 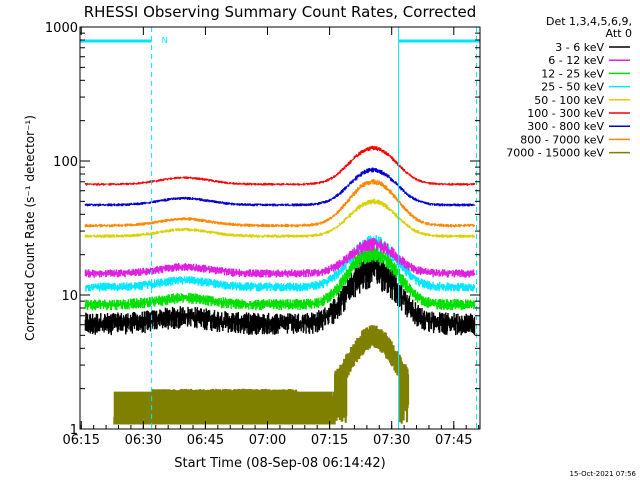 What do you see at coordinates (74, 430) in the screenshot?
I see `y-tick-label: 1` at bounding box center [74, 430].